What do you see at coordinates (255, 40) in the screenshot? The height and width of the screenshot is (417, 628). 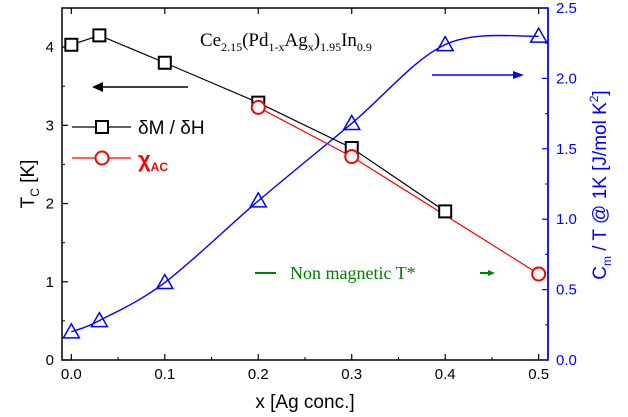 I see `title-part: (Pd` at bounding box center [255, 40].